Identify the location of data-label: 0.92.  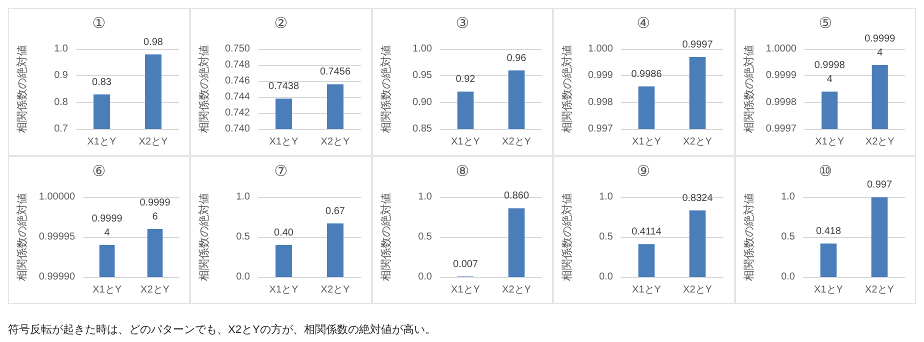
(466, 80).